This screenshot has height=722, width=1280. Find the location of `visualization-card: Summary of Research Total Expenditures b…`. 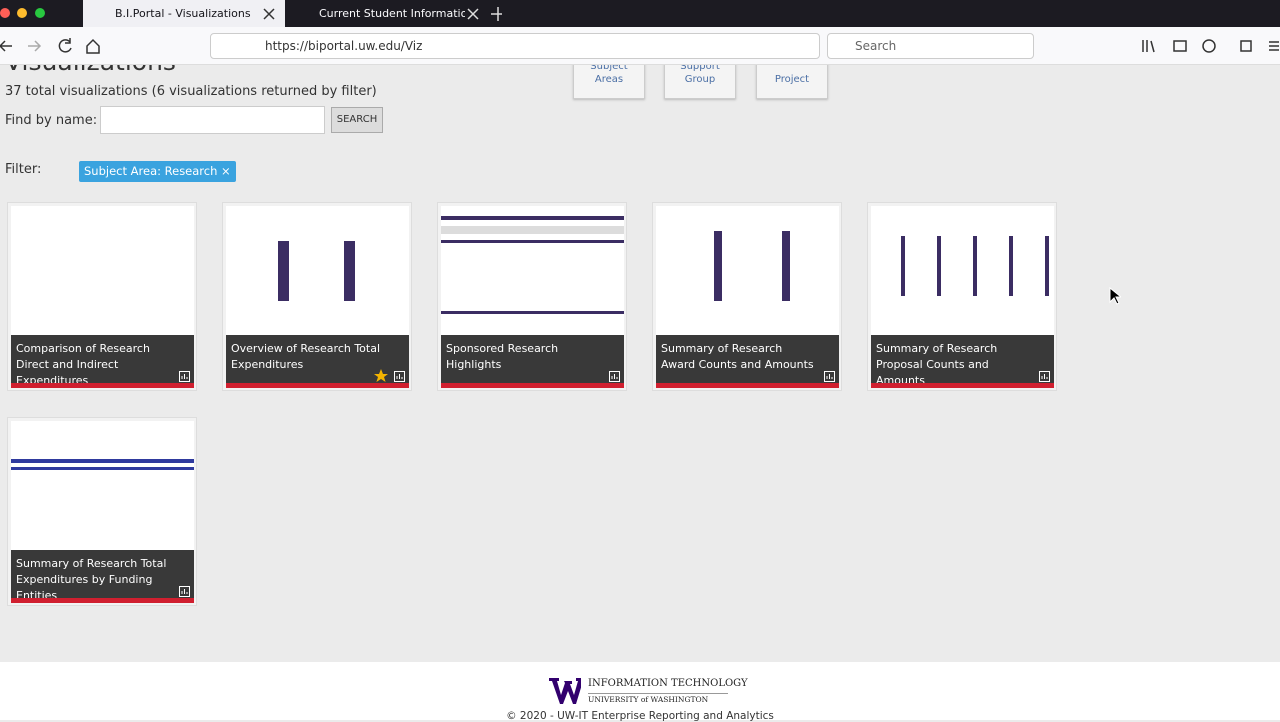

visualization-card: Summary of Research Total Expenditures b… is located at coordinates (102, 511).